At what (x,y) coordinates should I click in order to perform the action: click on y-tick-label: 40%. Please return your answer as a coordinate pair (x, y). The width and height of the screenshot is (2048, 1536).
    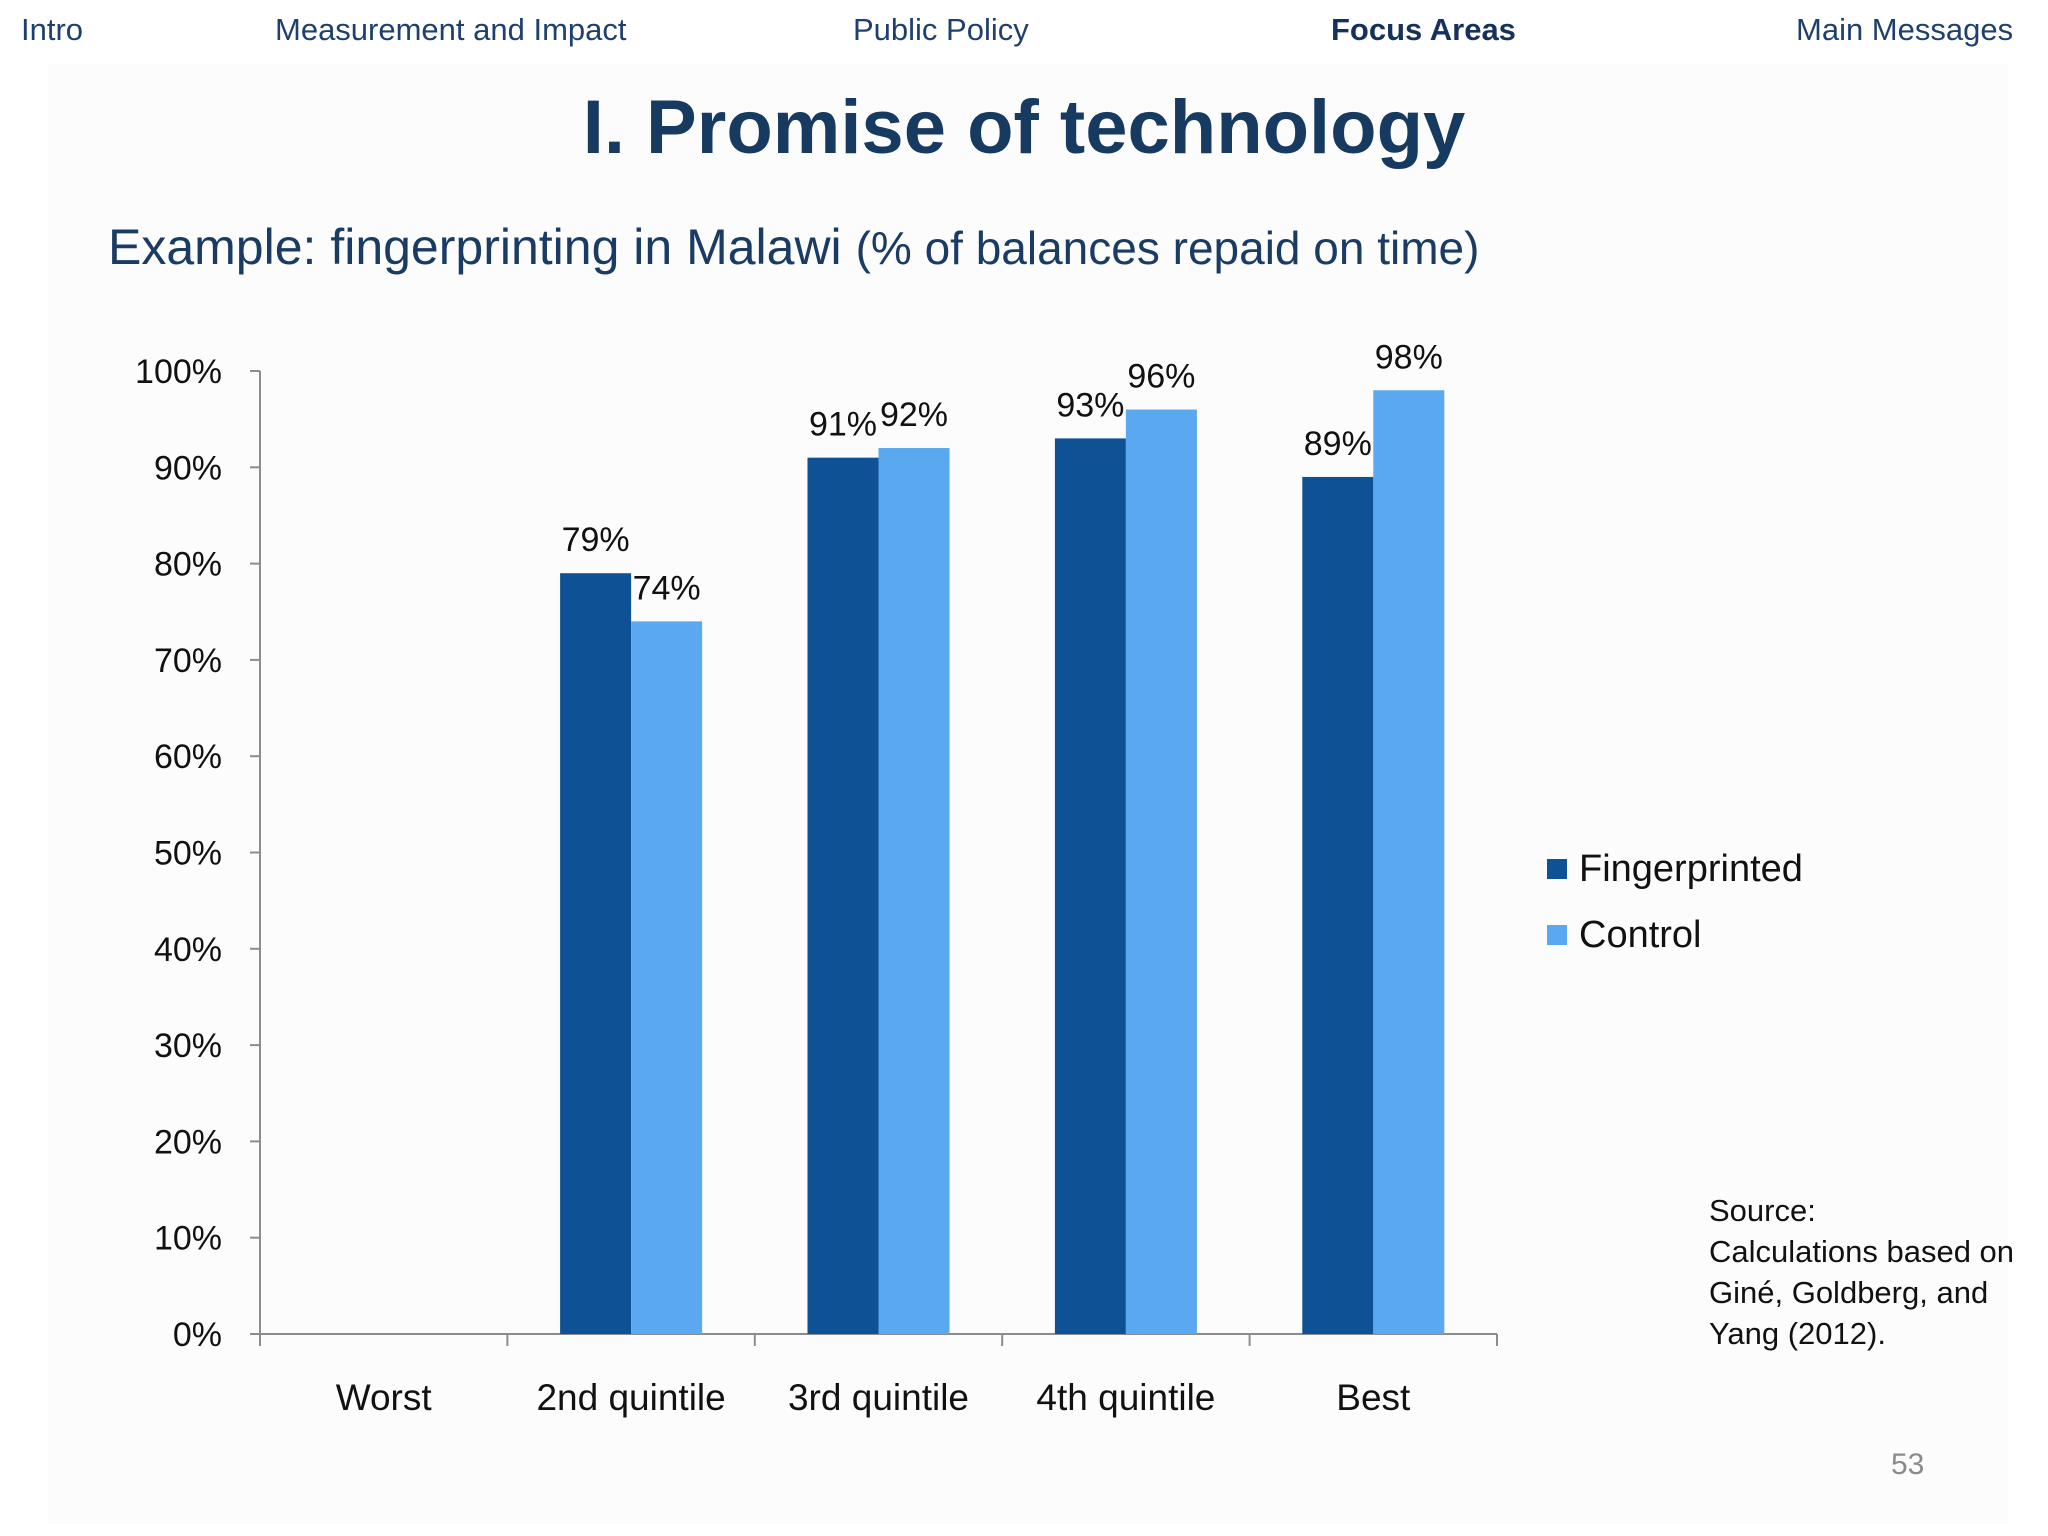
    Looking at the image, I should click on (188, 950).